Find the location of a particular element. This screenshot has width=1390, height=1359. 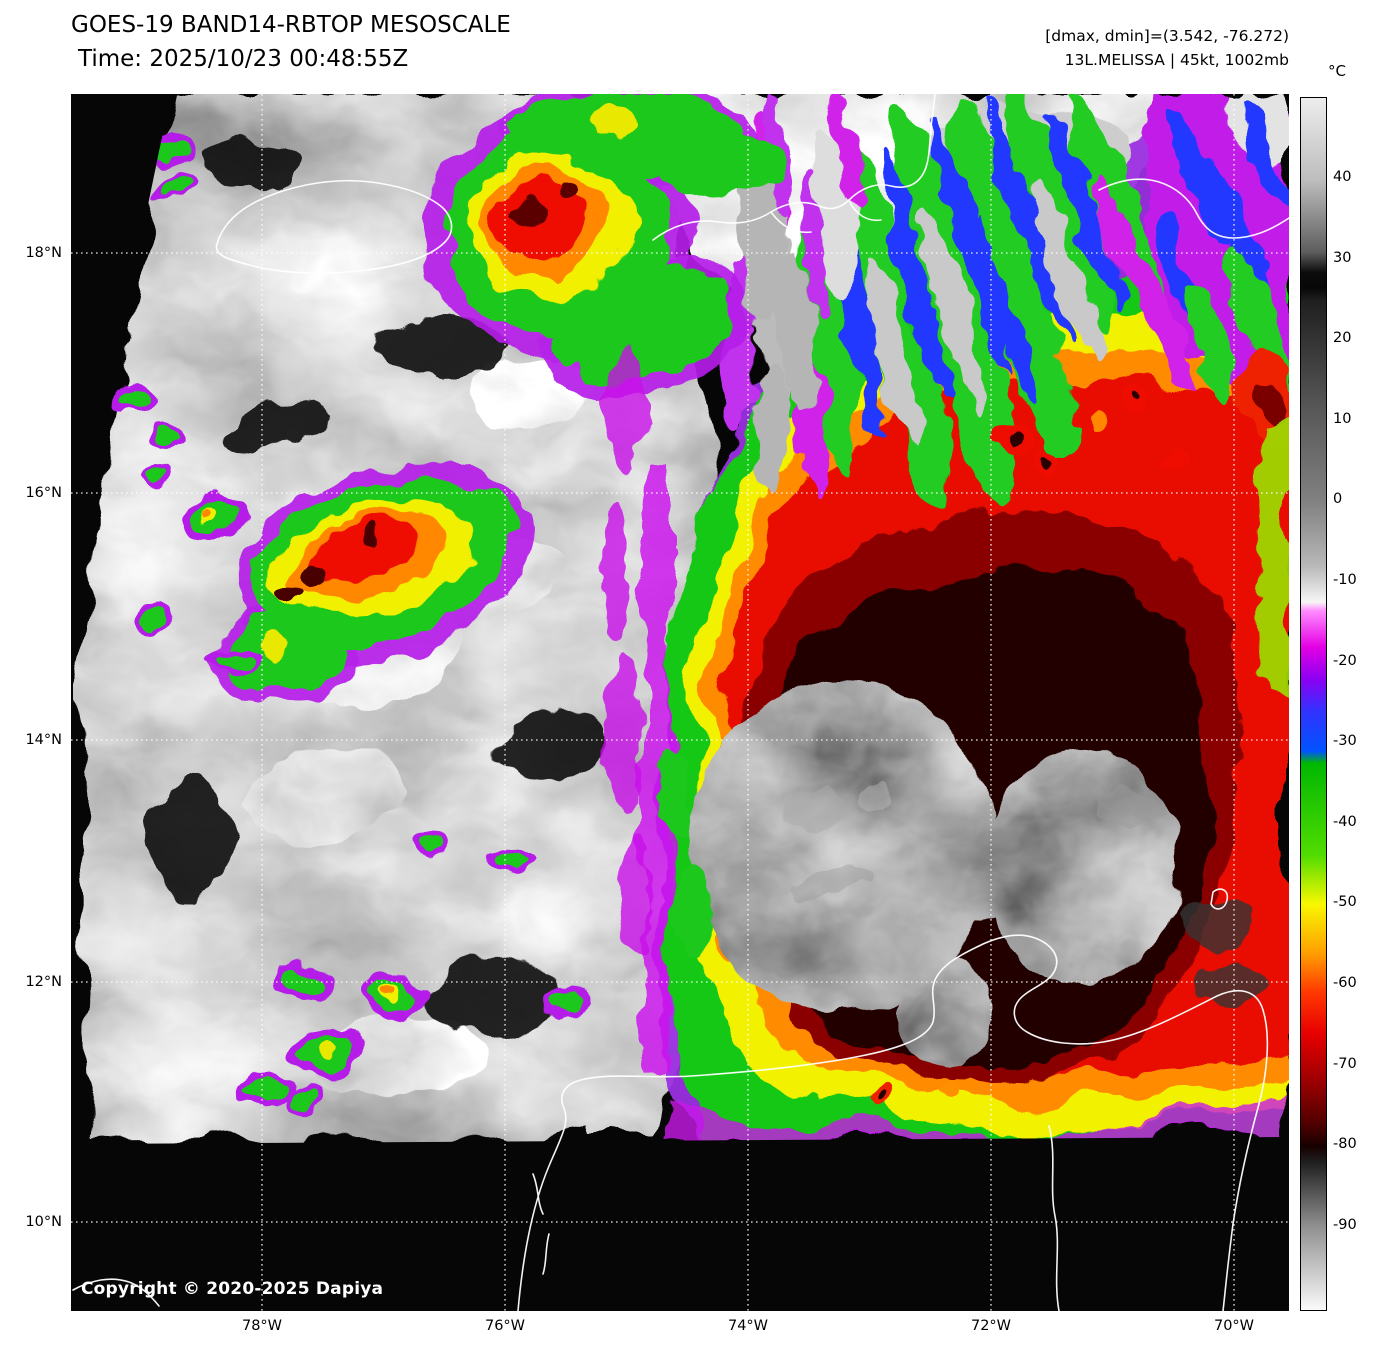

image-timestamp: Time: 2025/10/23 00:48:55Z is located at coordinates (243, 59).